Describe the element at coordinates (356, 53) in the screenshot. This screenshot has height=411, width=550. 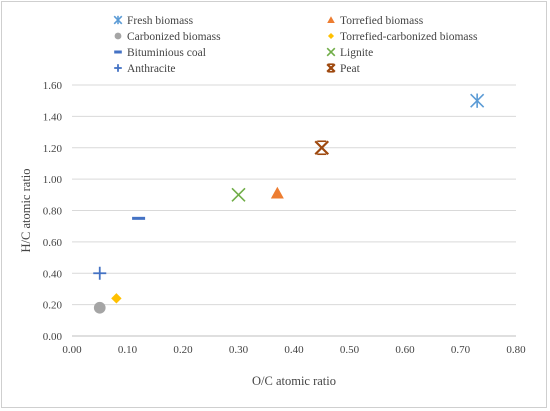
I see `legend-label: Lignite` at that location.